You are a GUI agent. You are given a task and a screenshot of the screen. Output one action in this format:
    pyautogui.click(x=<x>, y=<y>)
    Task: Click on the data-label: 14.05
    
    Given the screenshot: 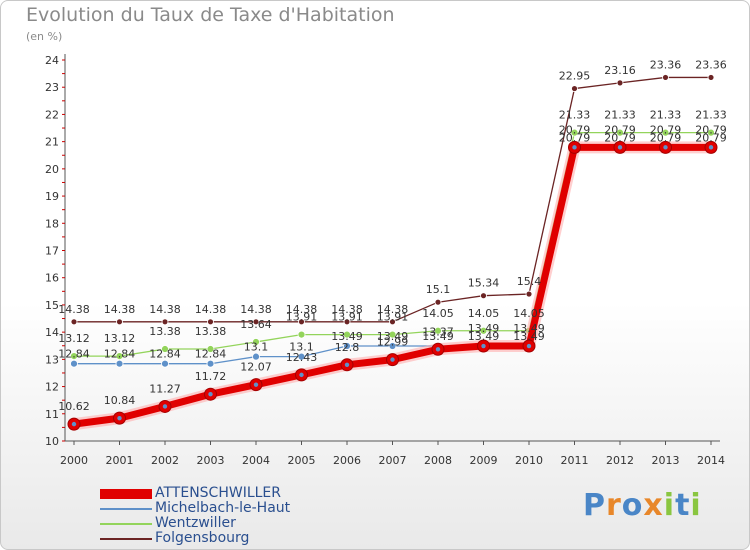 What is the action you would take?
    pyautogui.click(x=438, y=313)
    